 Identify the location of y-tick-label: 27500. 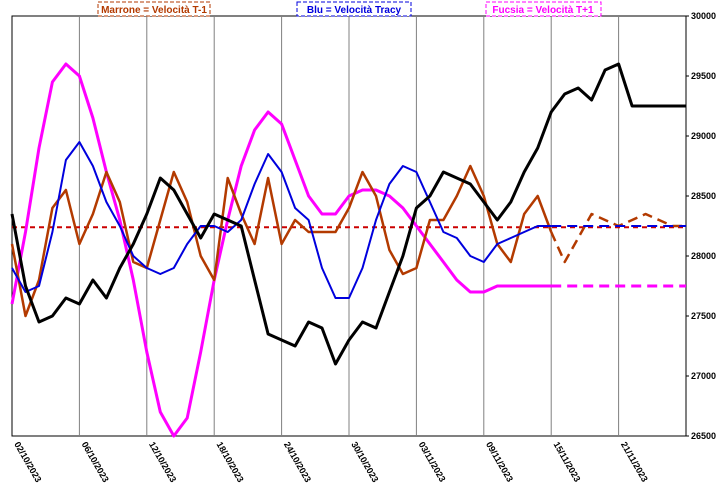
(703, 316).